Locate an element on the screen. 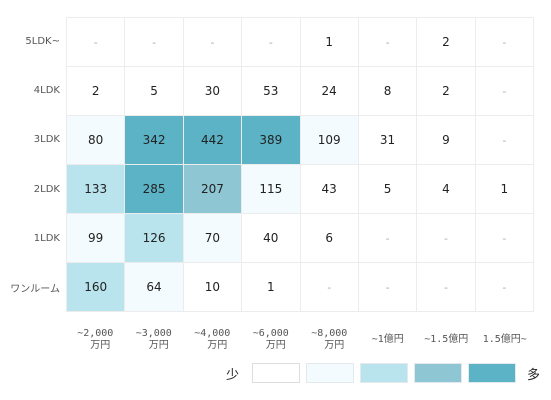  row-labels: 5LDK~ 4LDK 3LDK 2LDK 1LDK ワンルーム is located at coordinates (31, 164).